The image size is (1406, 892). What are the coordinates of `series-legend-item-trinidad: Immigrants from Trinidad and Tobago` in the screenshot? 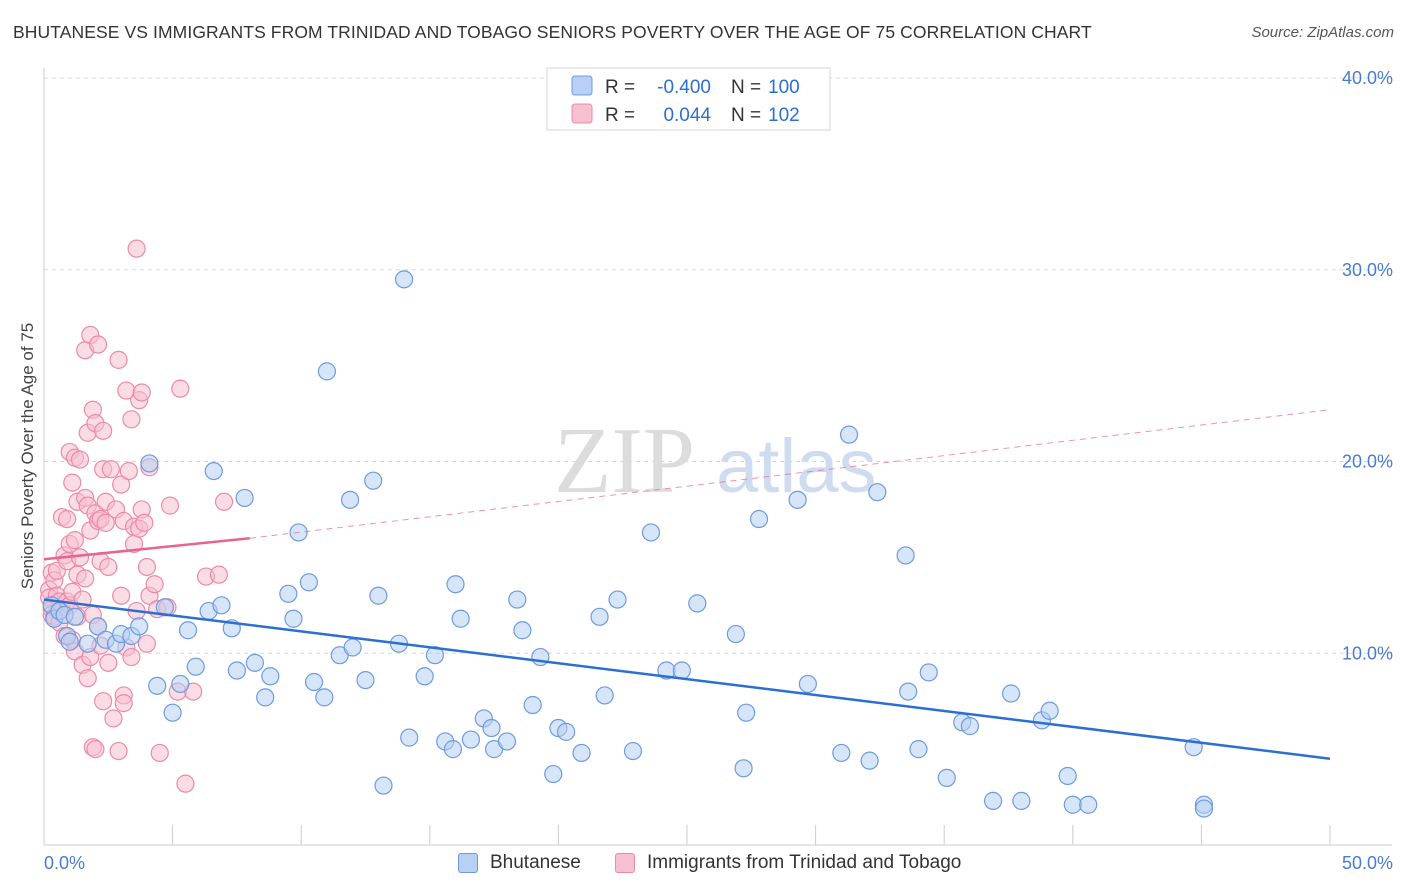 It's located at (788, 863).